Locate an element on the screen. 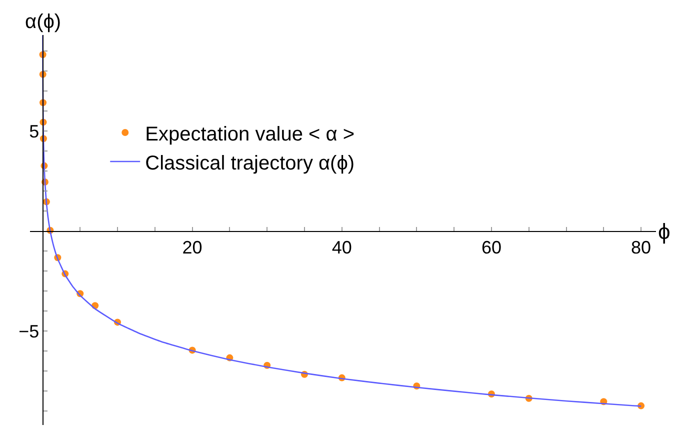 The width and height of the screenshot is (681, 430). x-tick-label: 60 is located at coordinates (491, 248).